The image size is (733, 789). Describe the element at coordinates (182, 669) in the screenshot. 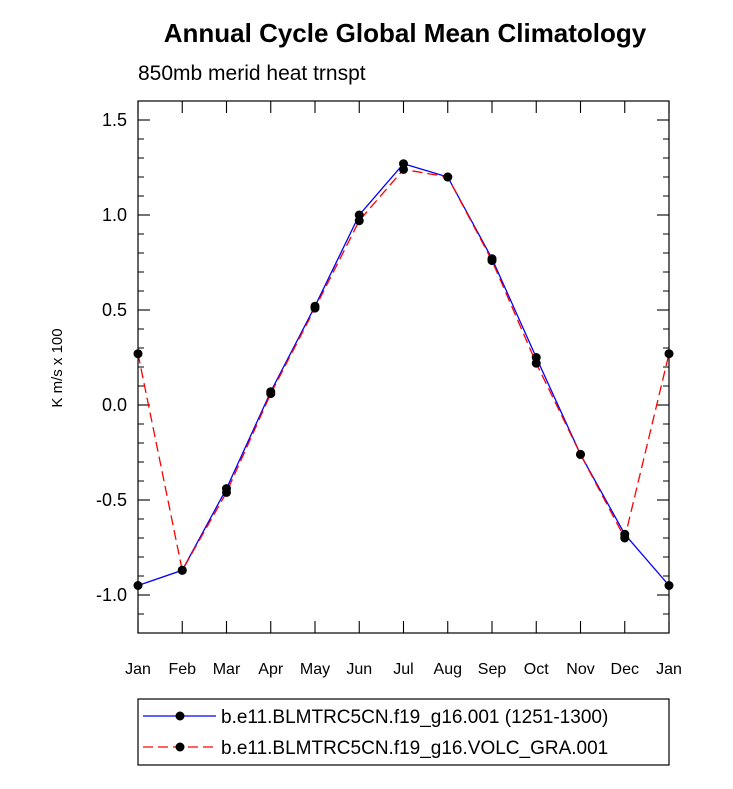

I see `x-tick-label: Feb` at that location.